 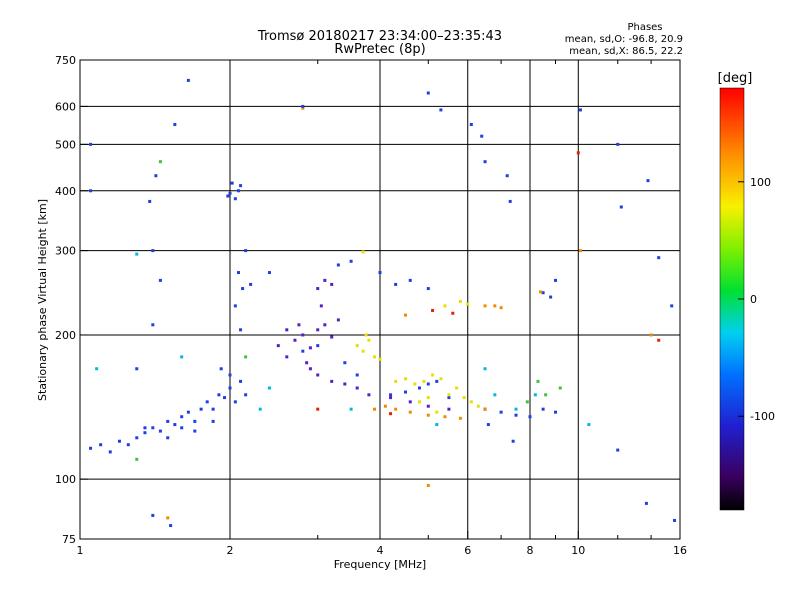 I want to click on x-axis-label: Frequency [MHz], so click(x=380, y=564).